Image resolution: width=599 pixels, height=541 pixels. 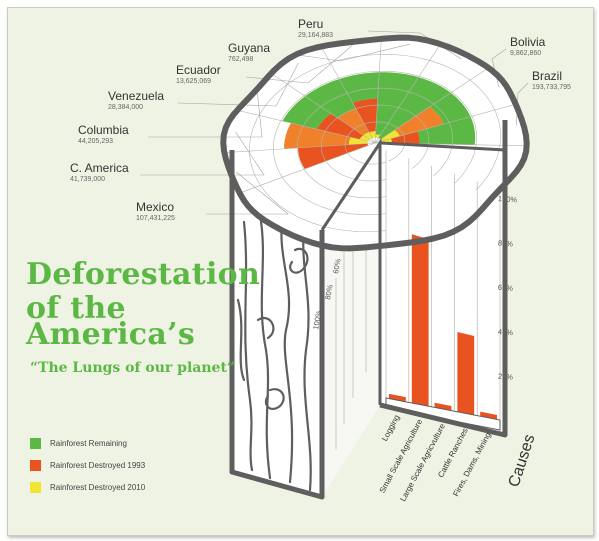 What do you see at coordinates (329, 292) in the screenshot?
I see `front-scale-tick: 80%` at bounding box center [329, 292].